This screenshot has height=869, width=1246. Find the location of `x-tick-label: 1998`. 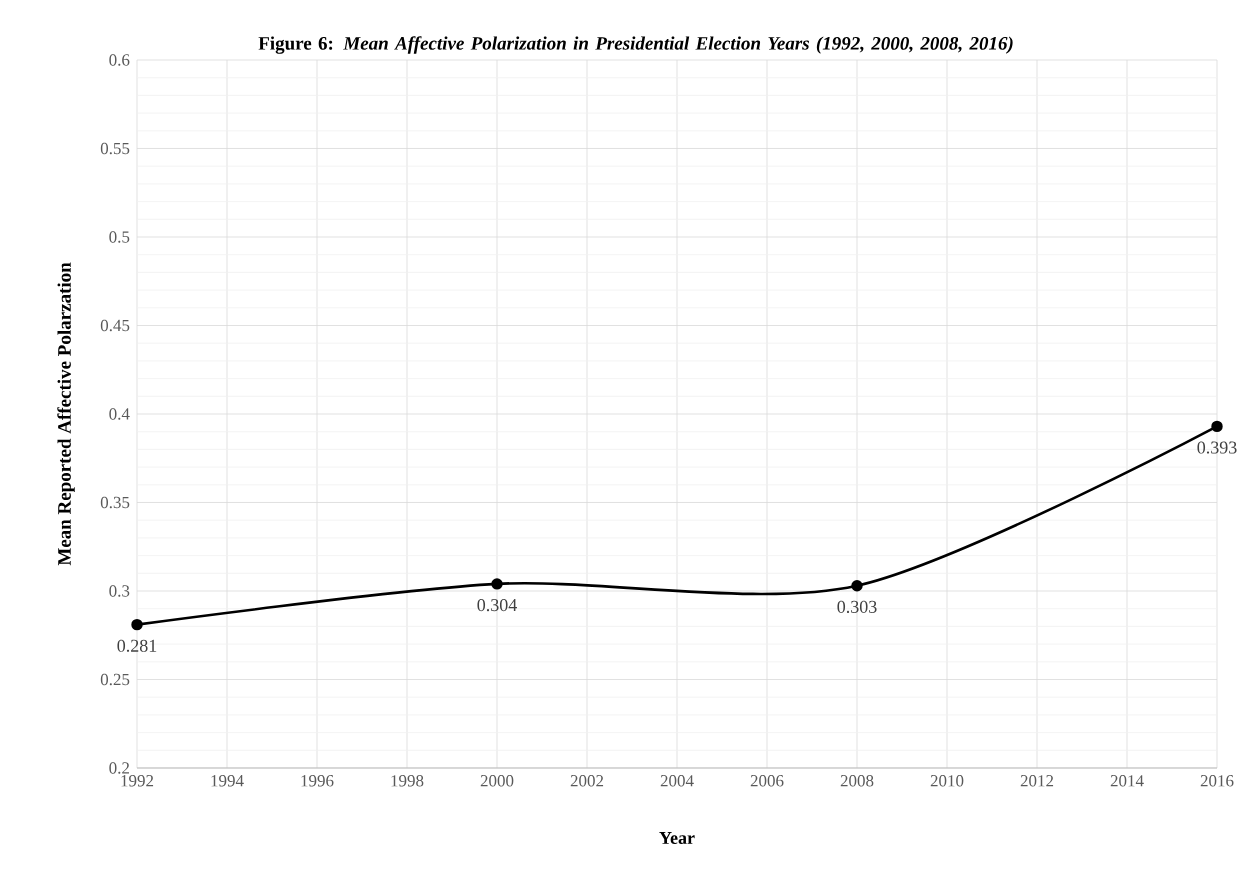

x-tick-label: 1998 is located at coordinates (407, 781).